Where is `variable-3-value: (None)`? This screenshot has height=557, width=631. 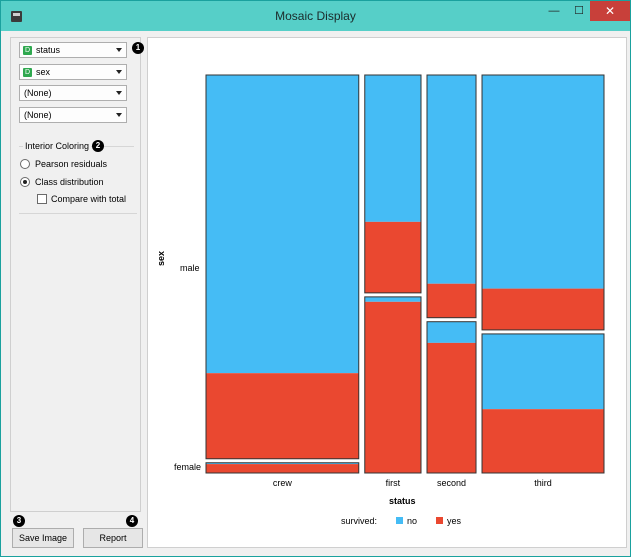 variable-3-value: (None) is located at coordinates (38, 93).